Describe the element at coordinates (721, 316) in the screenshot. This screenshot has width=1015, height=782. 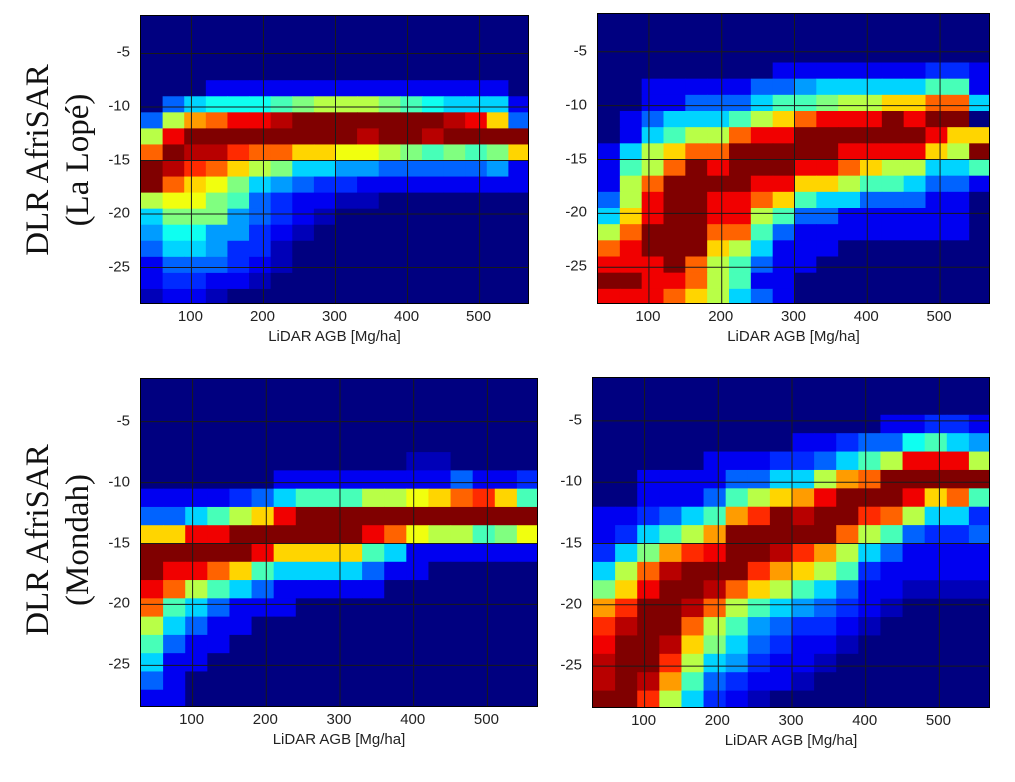
I see `x-tick-label: 200` at that location.